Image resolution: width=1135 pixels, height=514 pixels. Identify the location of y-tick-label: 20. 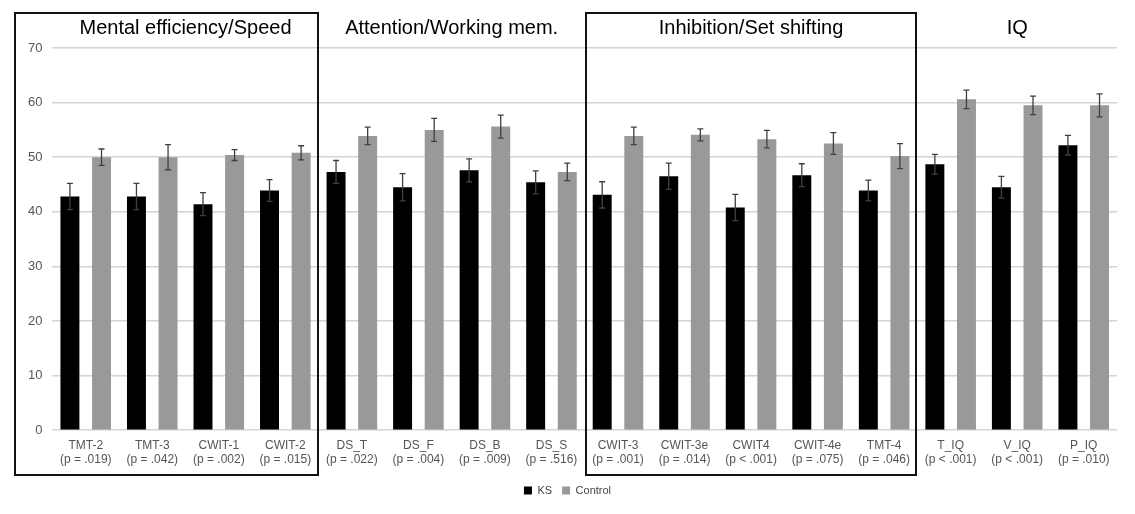
(35, 320).